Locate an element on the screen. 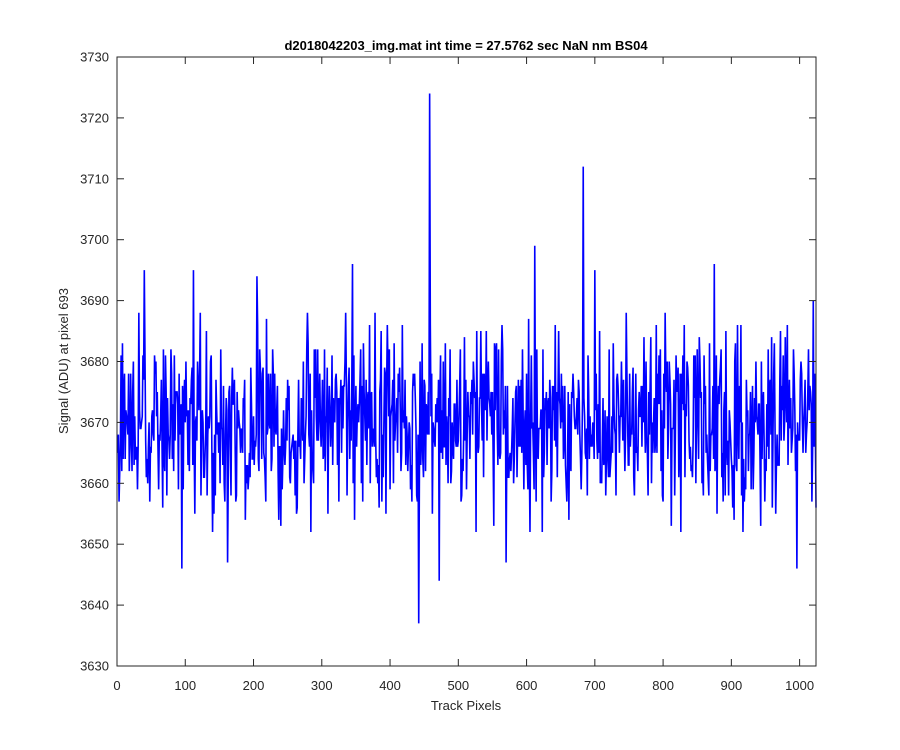  y-tick-label: 3680 is located at coordinates (94, 361).